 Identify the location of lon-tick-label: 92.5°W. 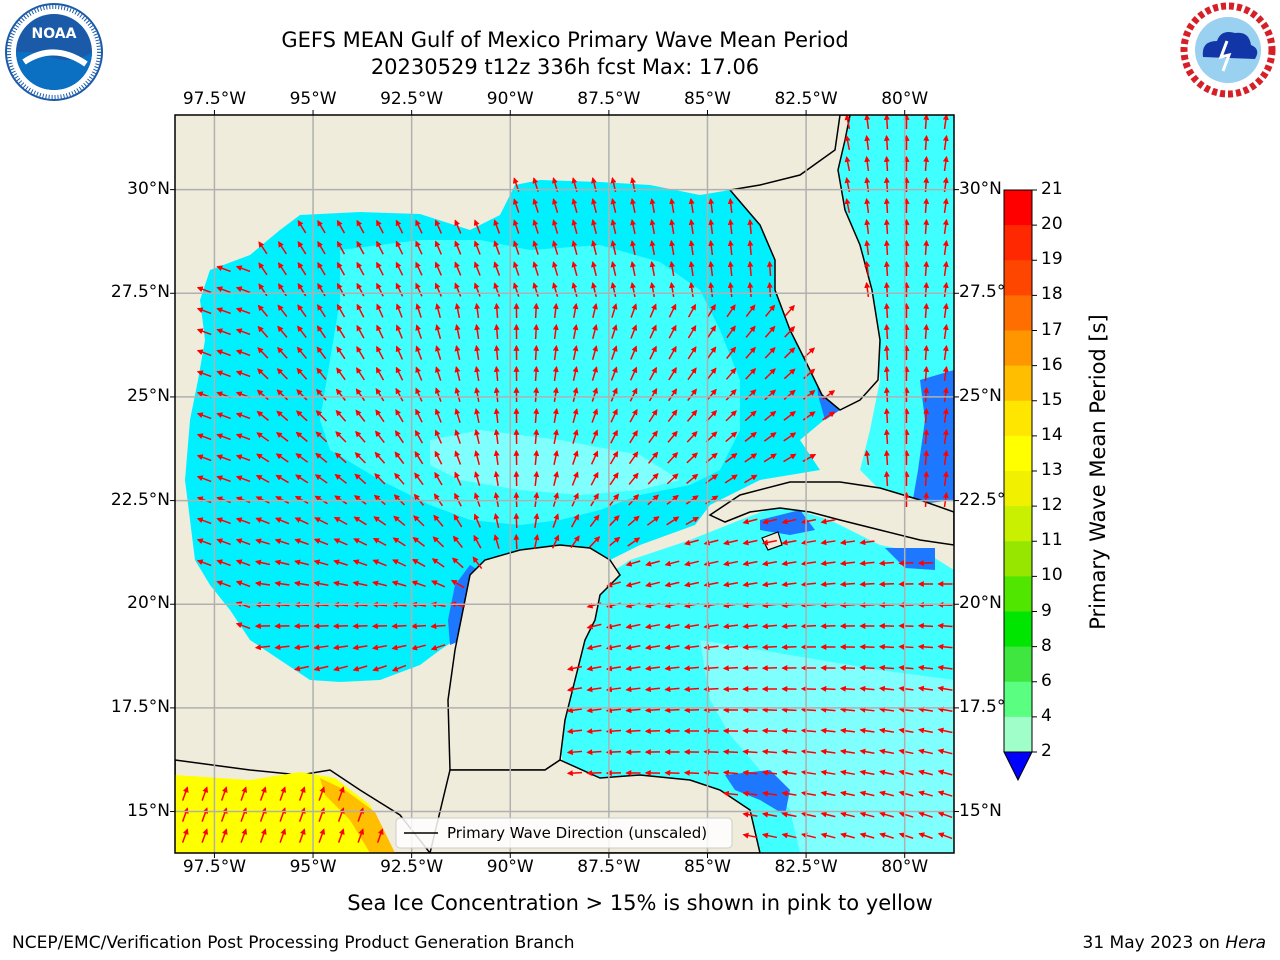
(412, 867).